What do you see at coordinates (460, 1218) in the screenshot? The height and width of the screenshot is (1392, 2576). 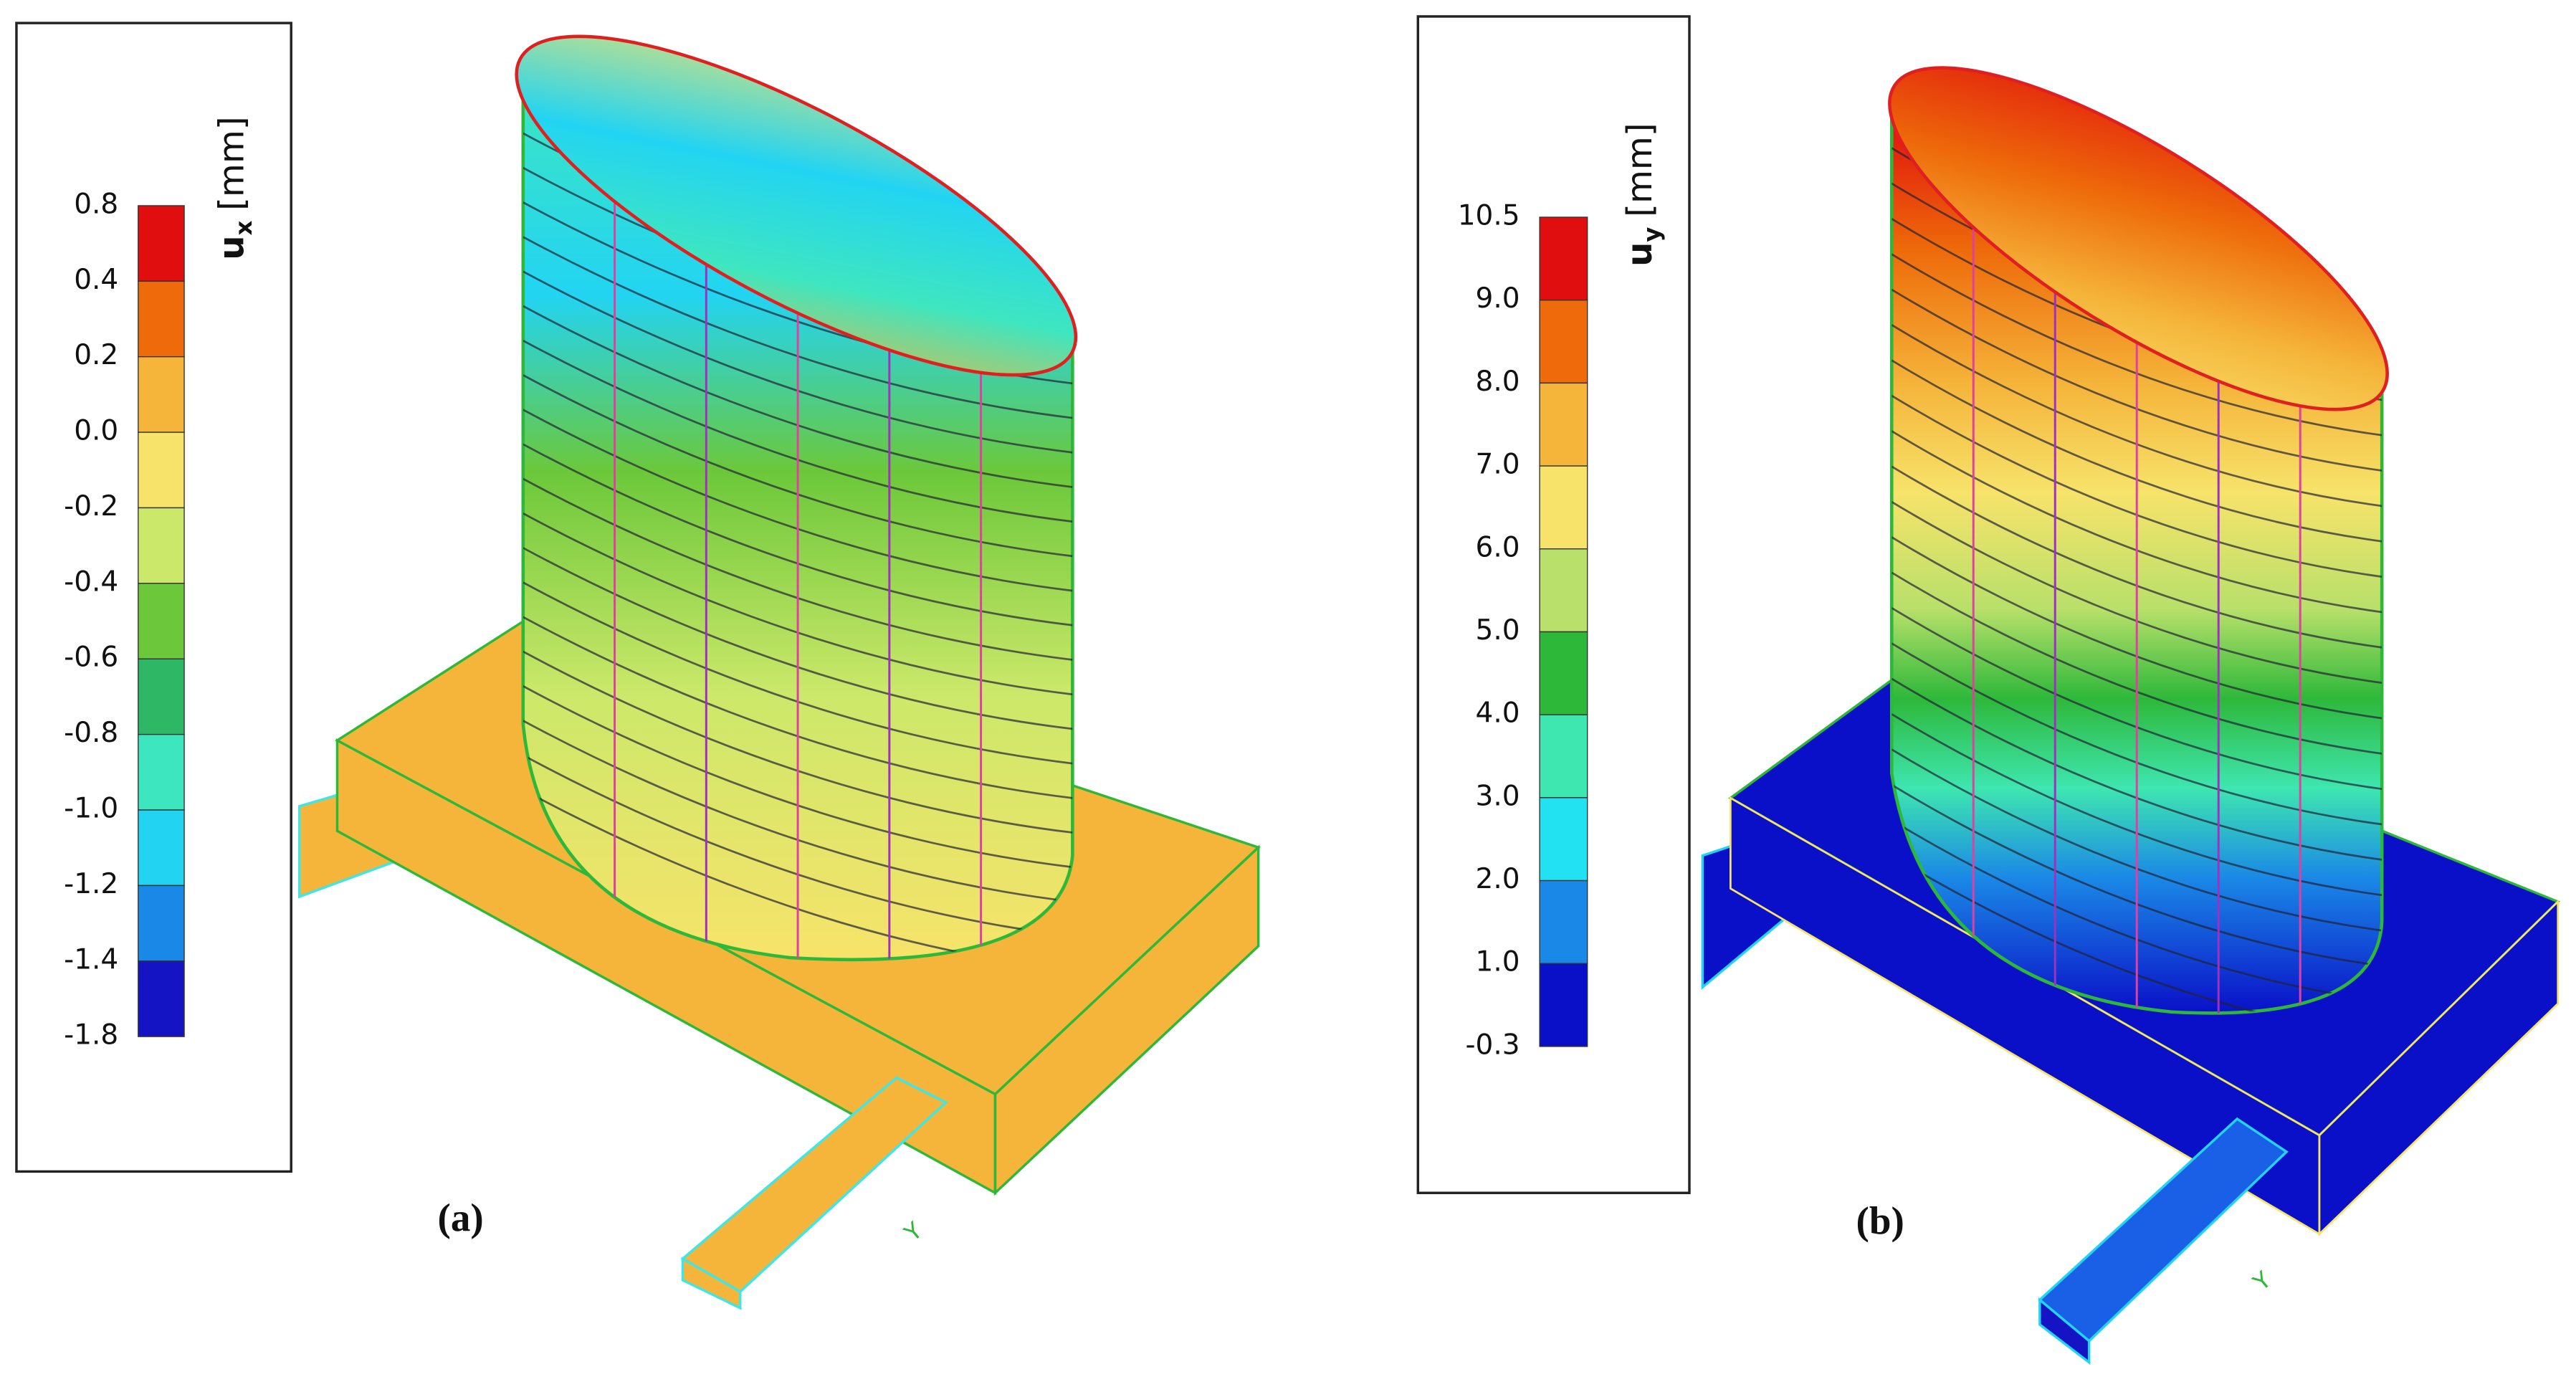 I see `panel-label: (a)` at bounding box center [460, 1218].